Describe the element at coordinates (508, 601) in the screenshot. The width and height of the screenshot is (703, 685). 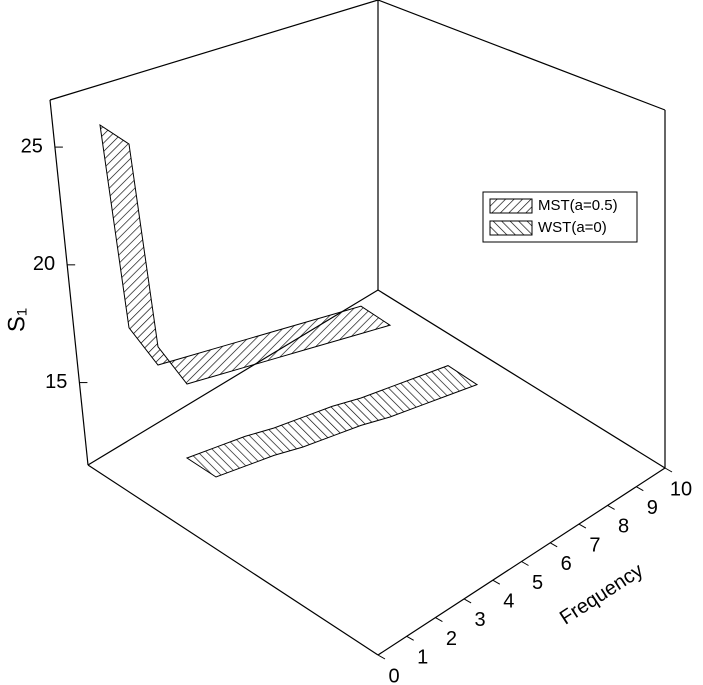
I see `x-tick-label: 4` at that location.